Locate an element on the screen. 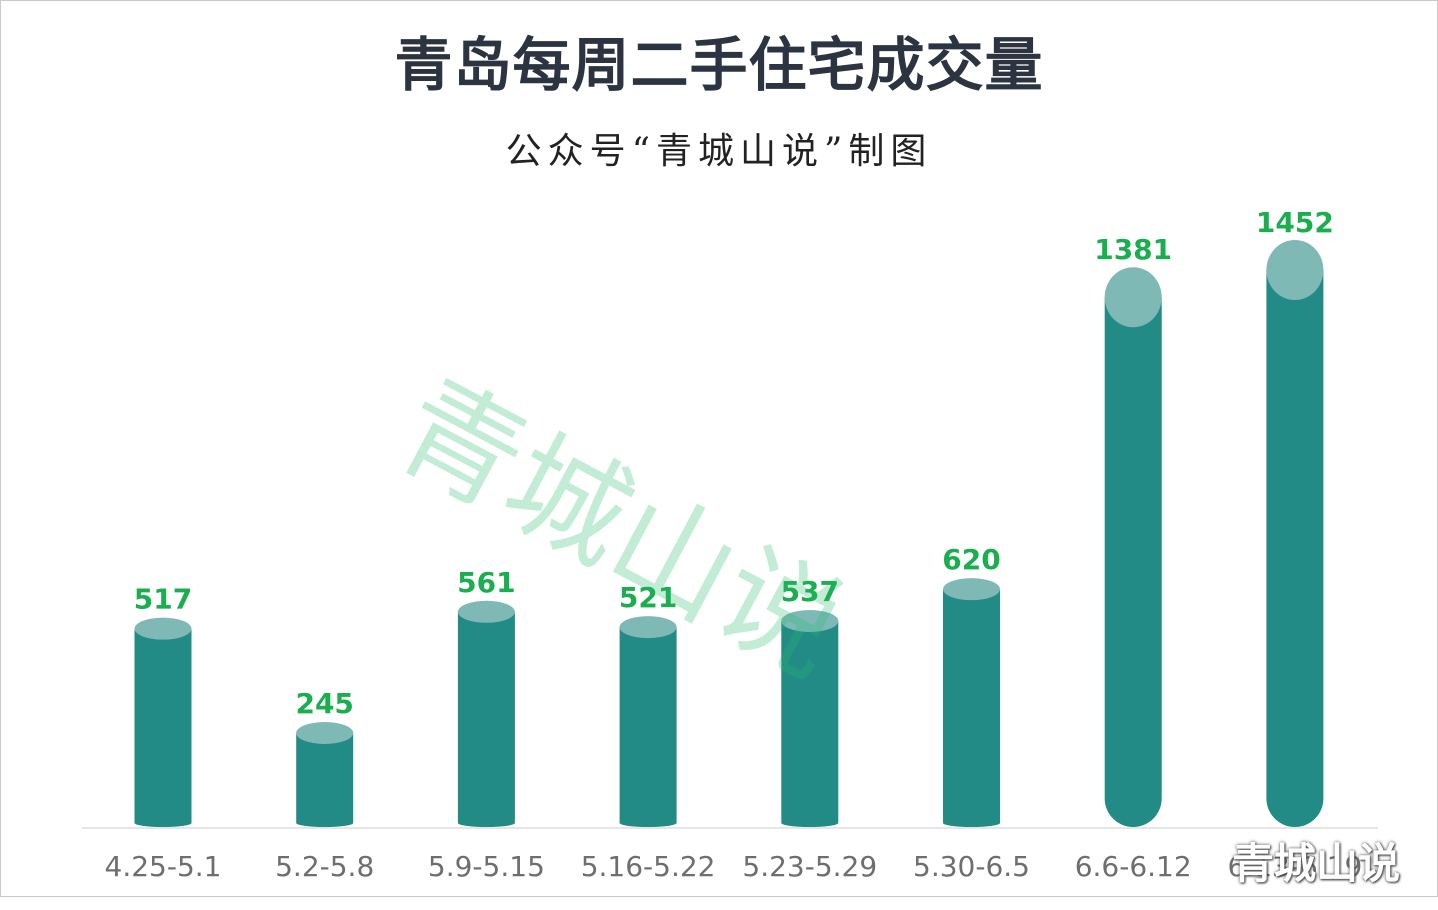  data-label: 1381 is located at coordinates (1133, 249).